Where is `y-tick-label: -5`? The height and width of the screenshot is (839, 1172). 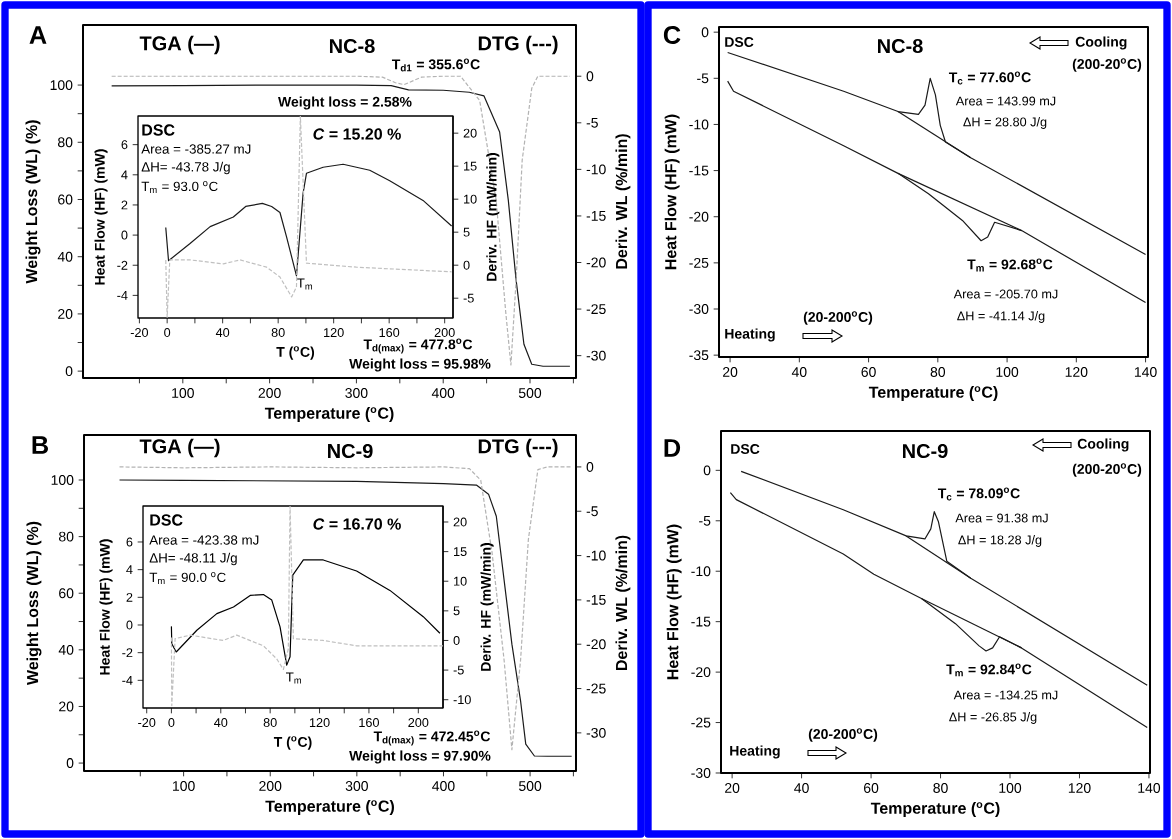 y-tick-label: -5 is located at coordinates (703, 78).